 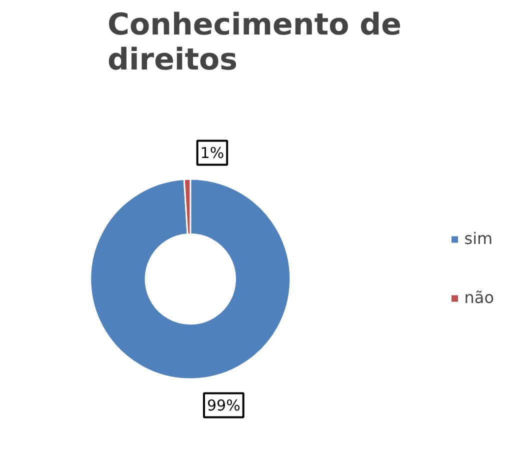 What do you see at coordinates (212, 153) in the screenshot?
I see `data-label: 1%` at bounding box center [212, 153].